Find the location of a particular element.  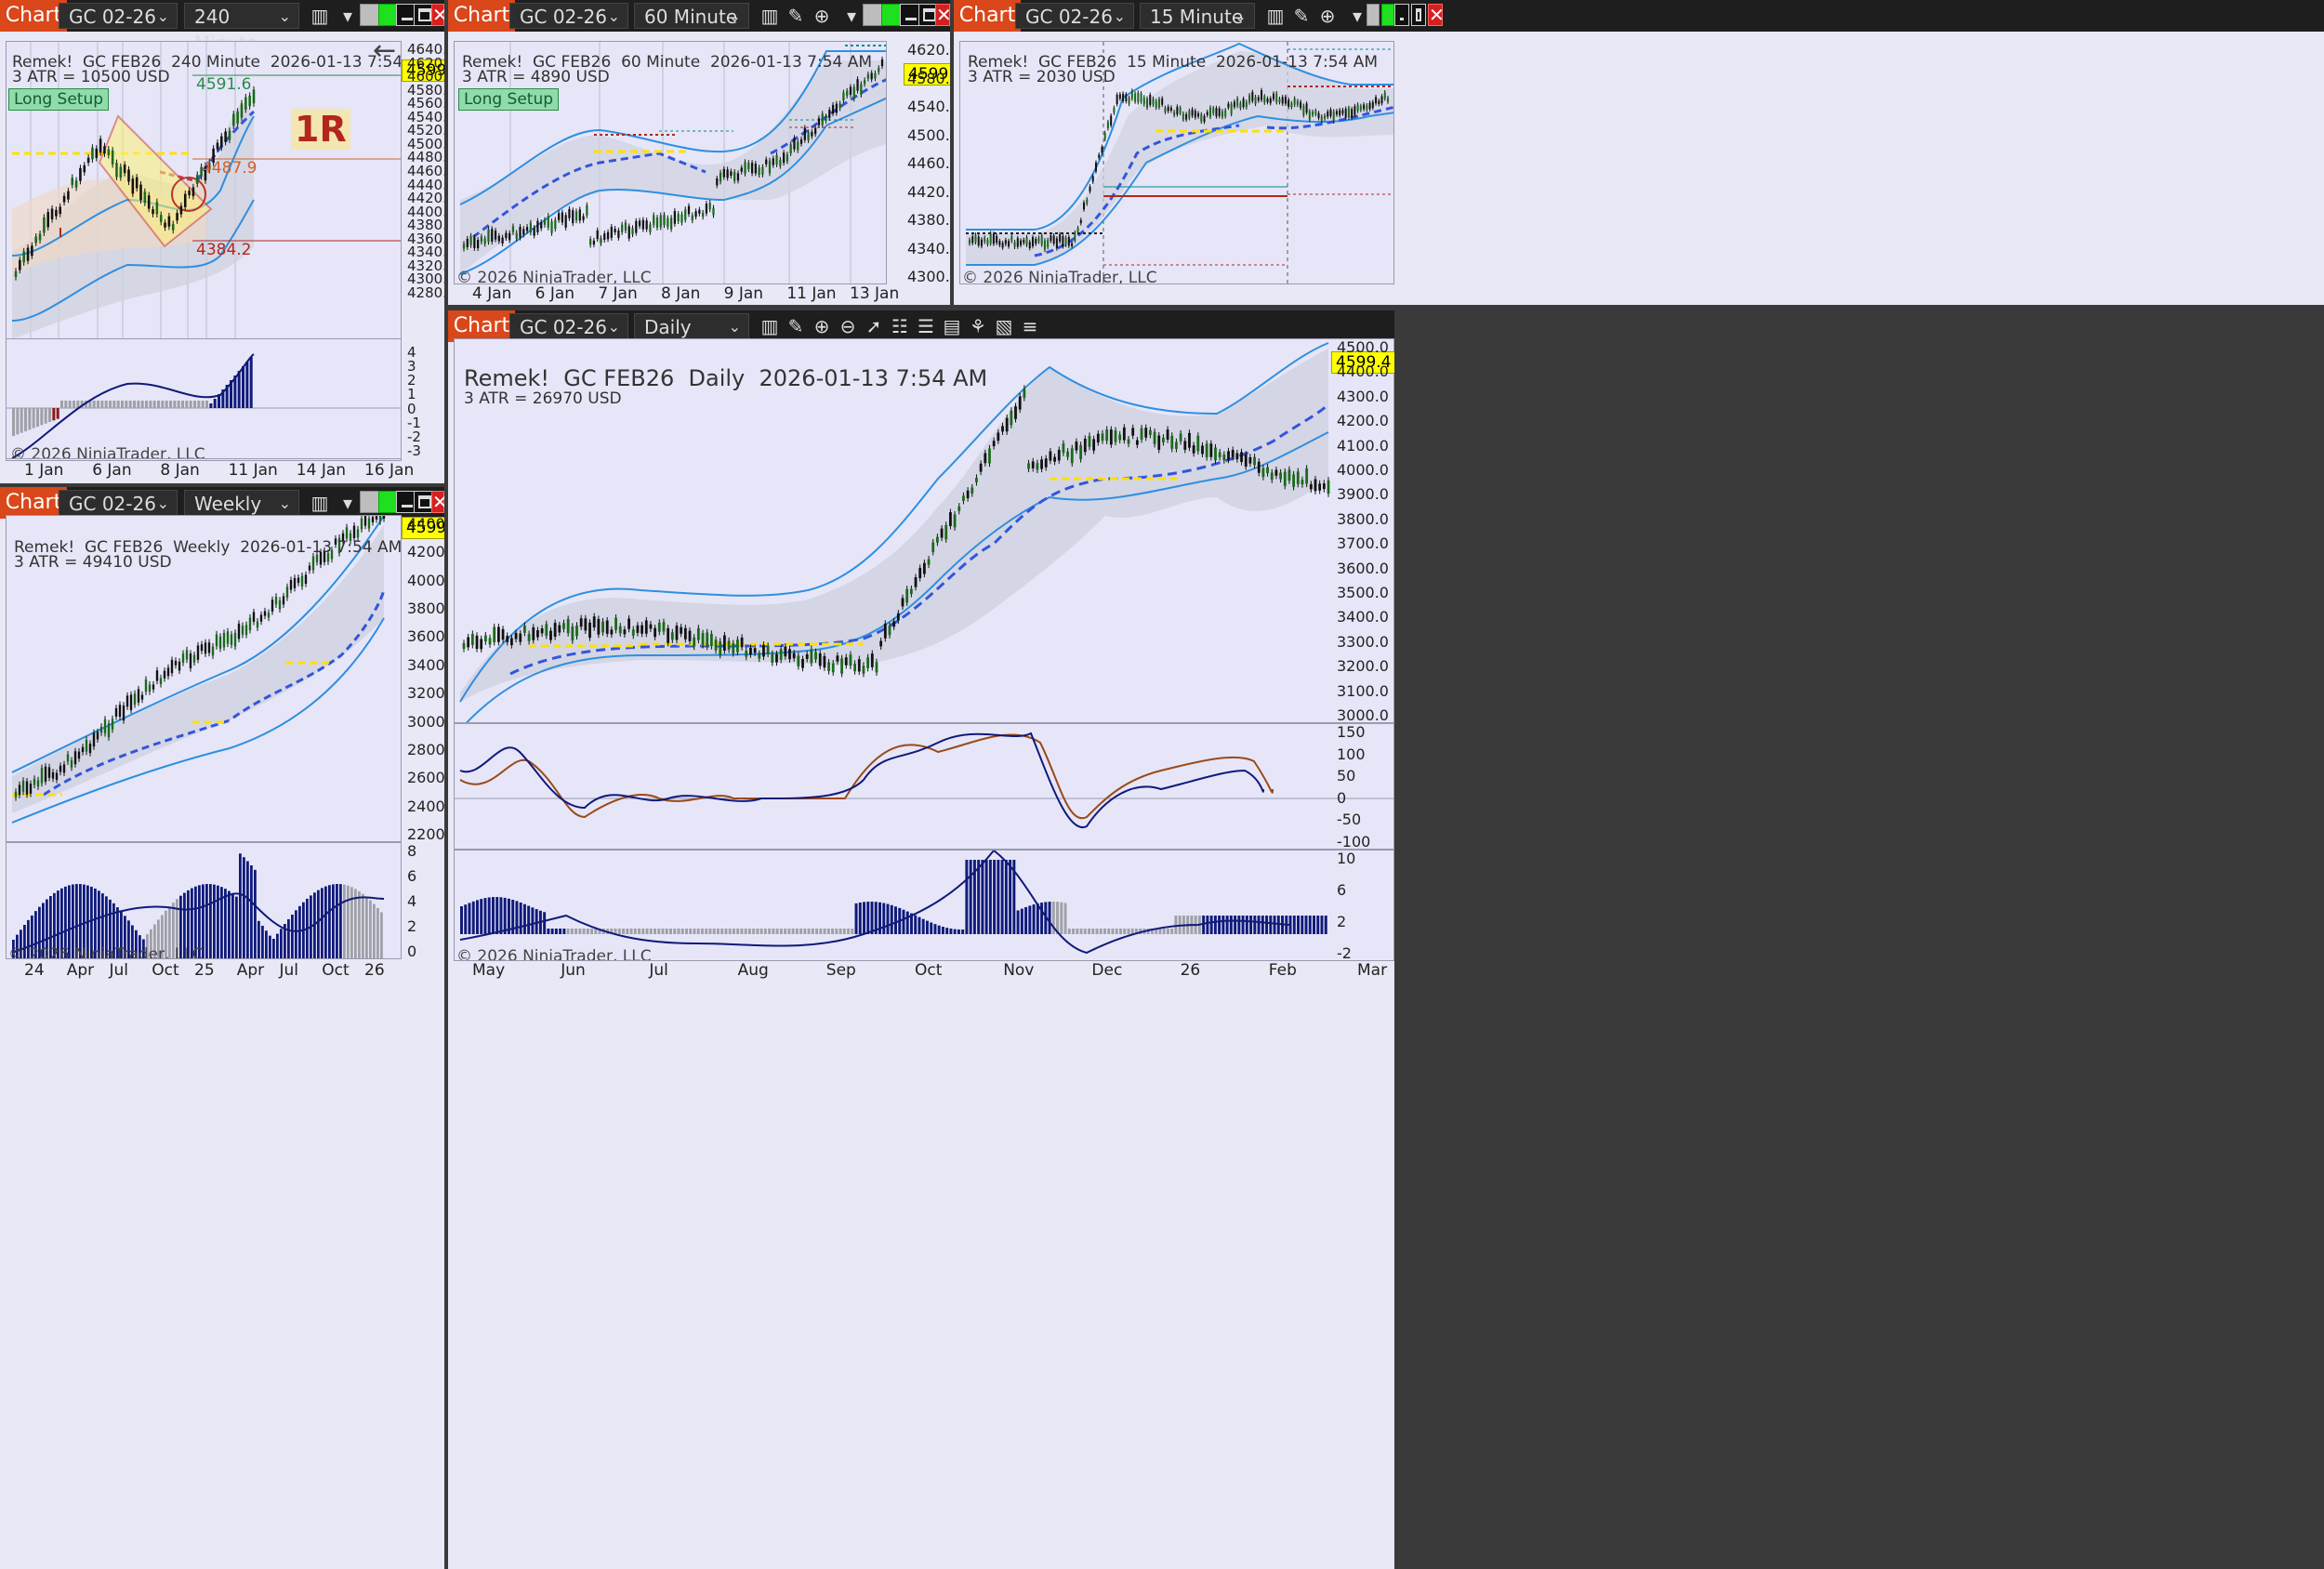

chevron-down-icon: ⌄ is located at coordinates (613, 327).